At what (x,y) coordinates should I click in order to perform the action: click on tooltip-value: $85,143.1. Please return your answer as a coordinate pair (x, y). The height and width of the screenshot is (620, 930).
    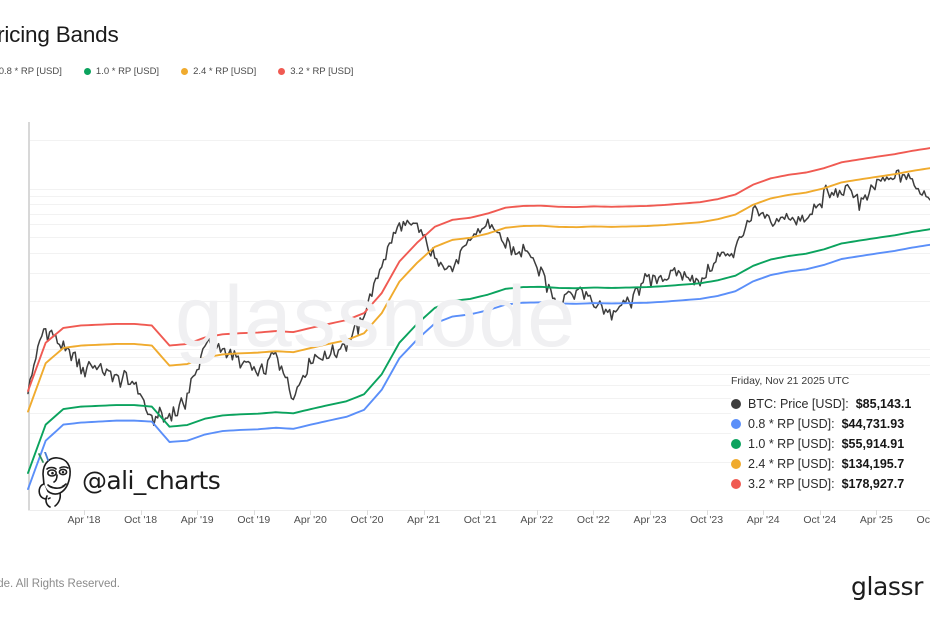
    Looking at the image, I should click on (883, 404).